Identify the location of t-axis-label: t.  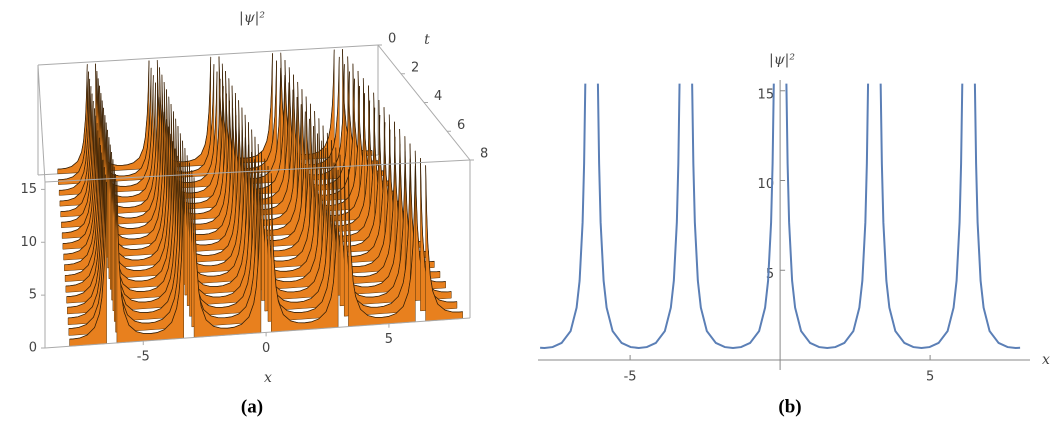
(427, 40).